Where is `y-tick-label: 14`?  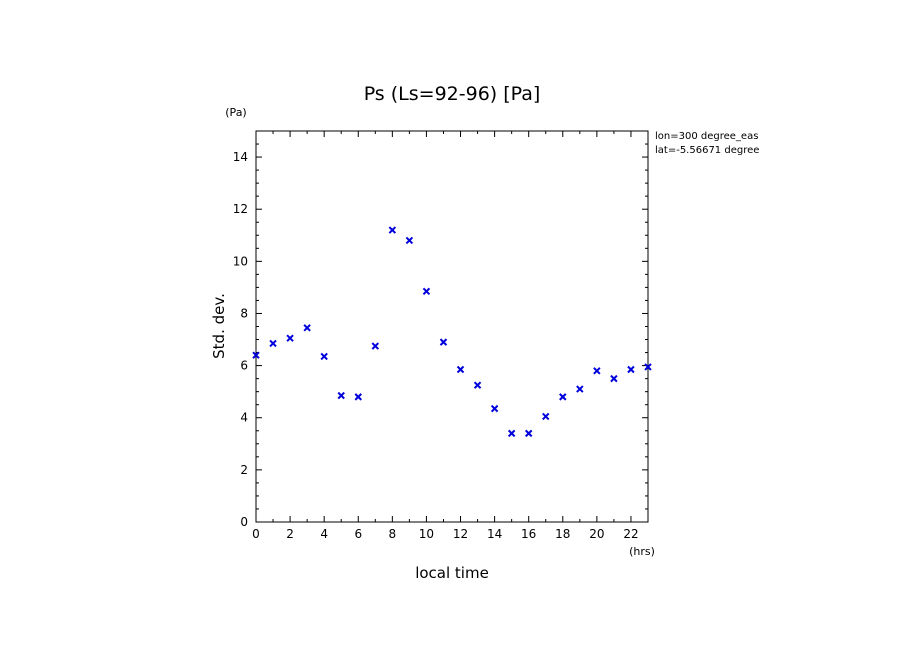
y-tick-label: 14 is located at coordinates (240, 157).